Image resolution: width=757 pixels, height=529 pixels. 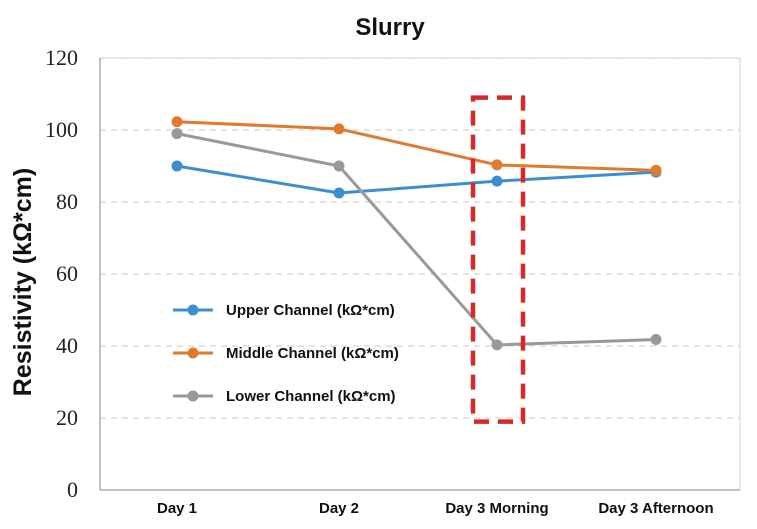 I want to click on chart-title: Slurry, so click(x=390, y=27).